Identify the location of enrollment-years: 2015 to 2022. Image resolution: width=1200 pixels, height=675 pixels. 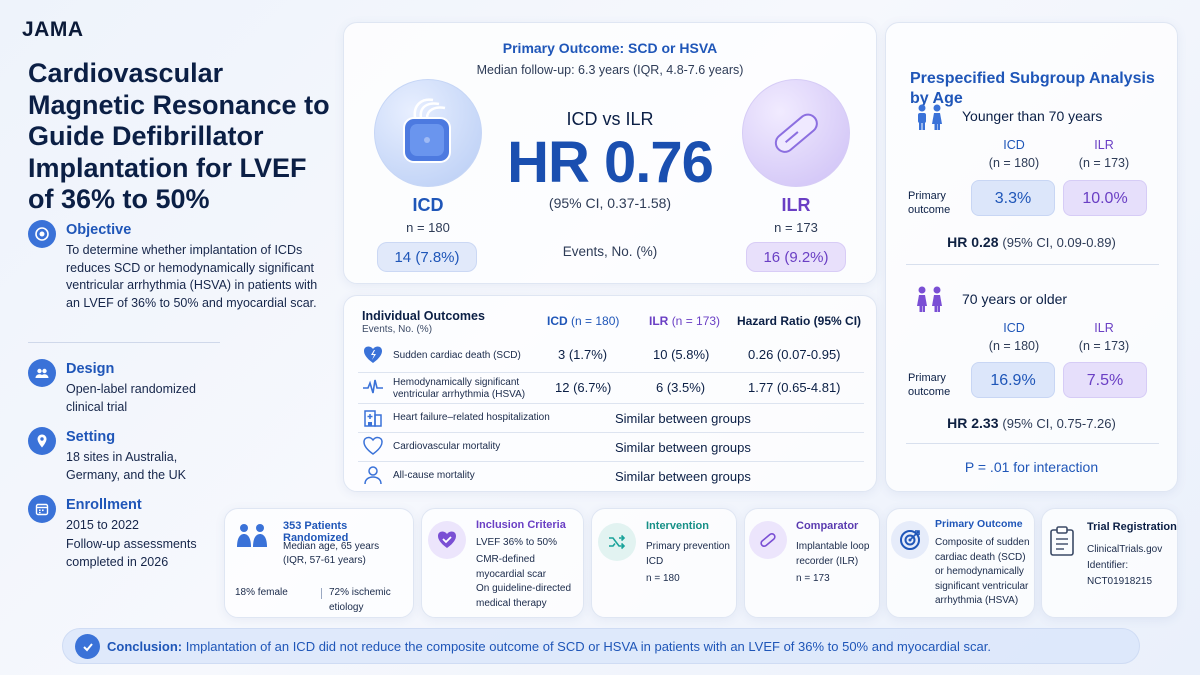
(102, 525).